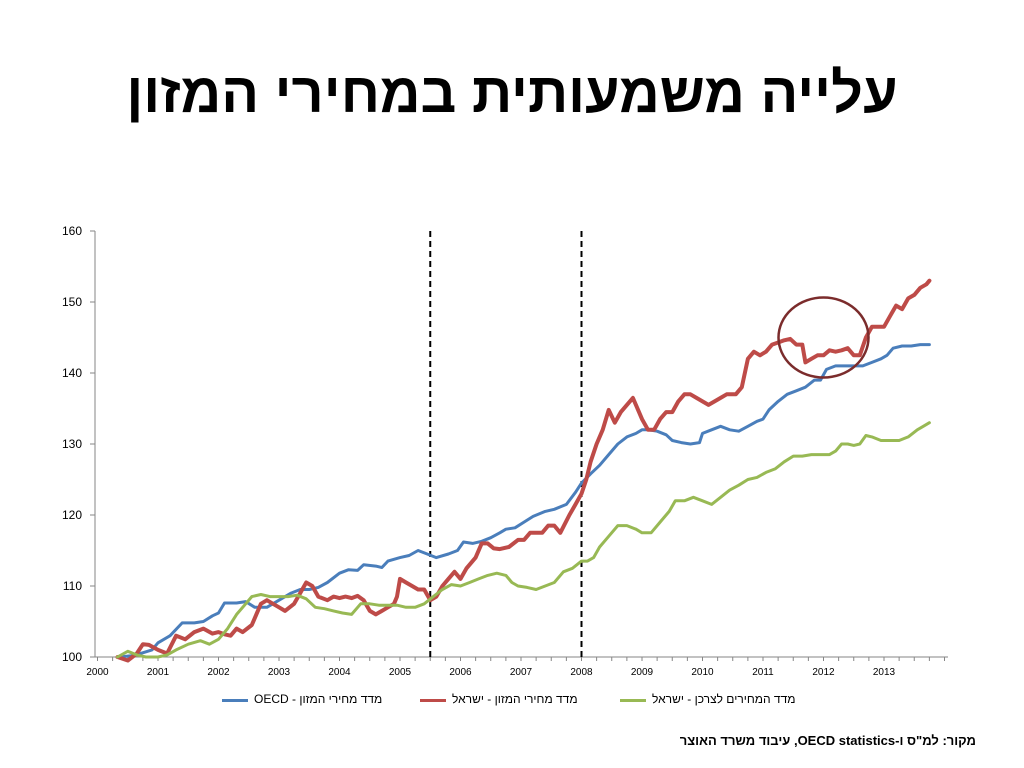 This screenshot has height=768, width=1024. Describe the element at coordinates (460, 672) in the screenshot. I see `x-tick-label: 2006` at that location.